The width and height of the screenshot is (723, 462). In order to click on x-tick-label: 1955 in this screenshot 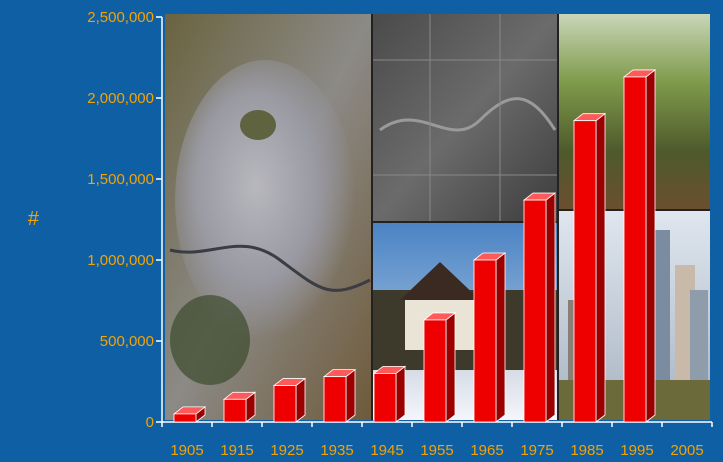, I will do `click(436, 450)`.